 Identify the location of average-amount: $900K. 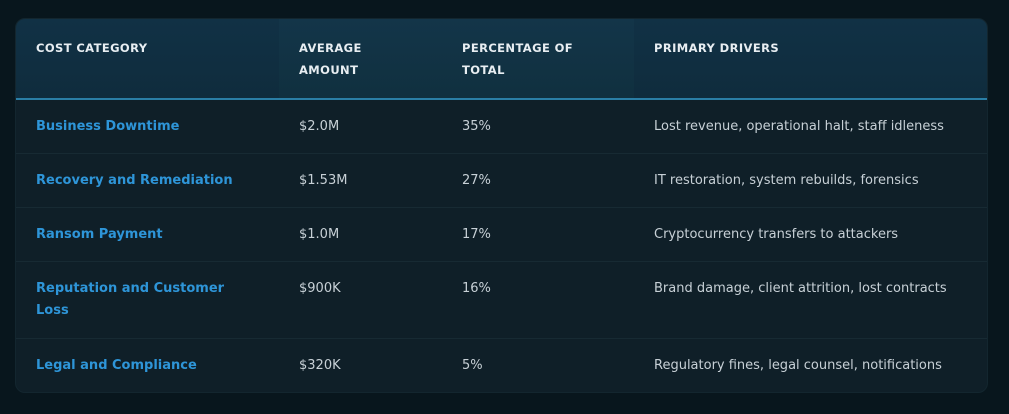
(360, 300).